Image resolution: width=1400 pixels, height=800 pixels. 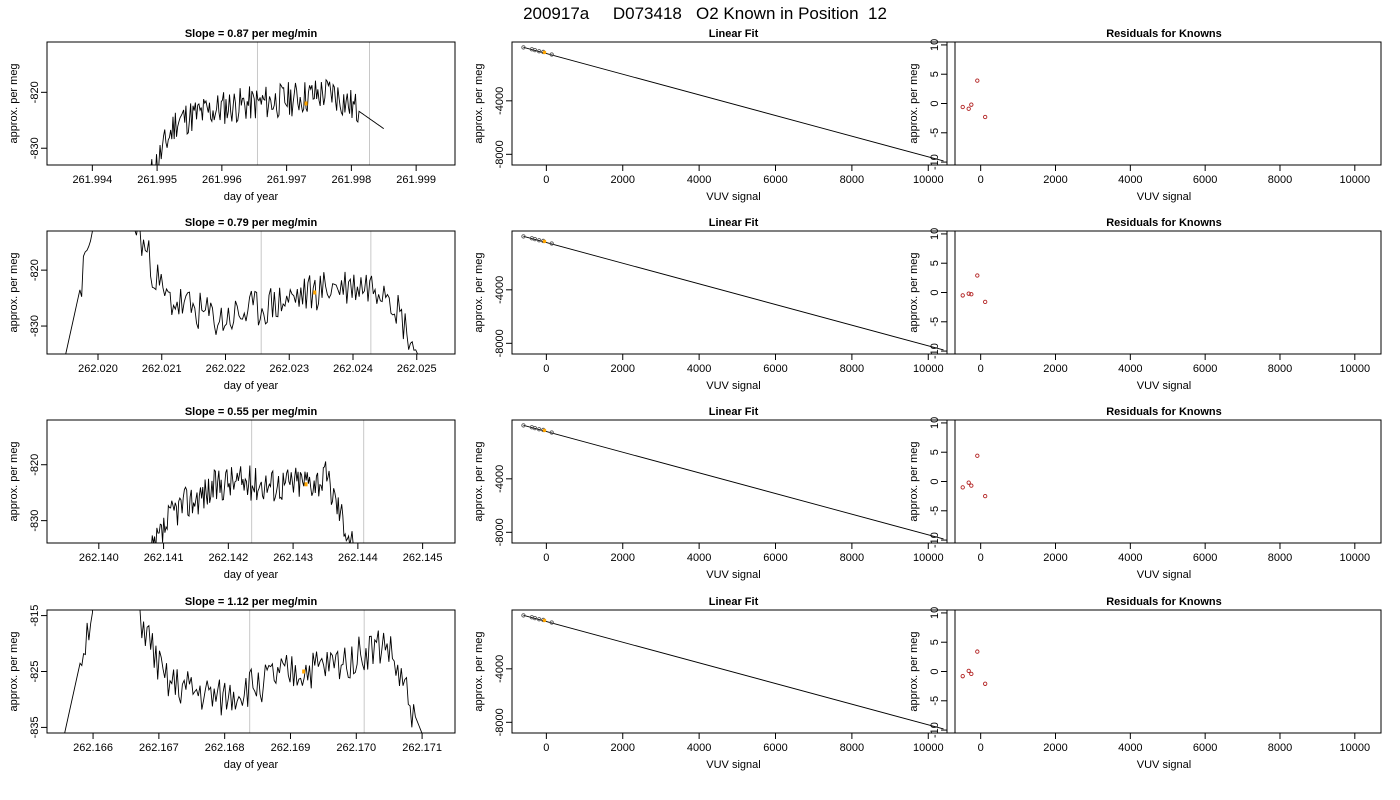 I want to click on x-tick-label: 262.171, so click(x=422, y=748).